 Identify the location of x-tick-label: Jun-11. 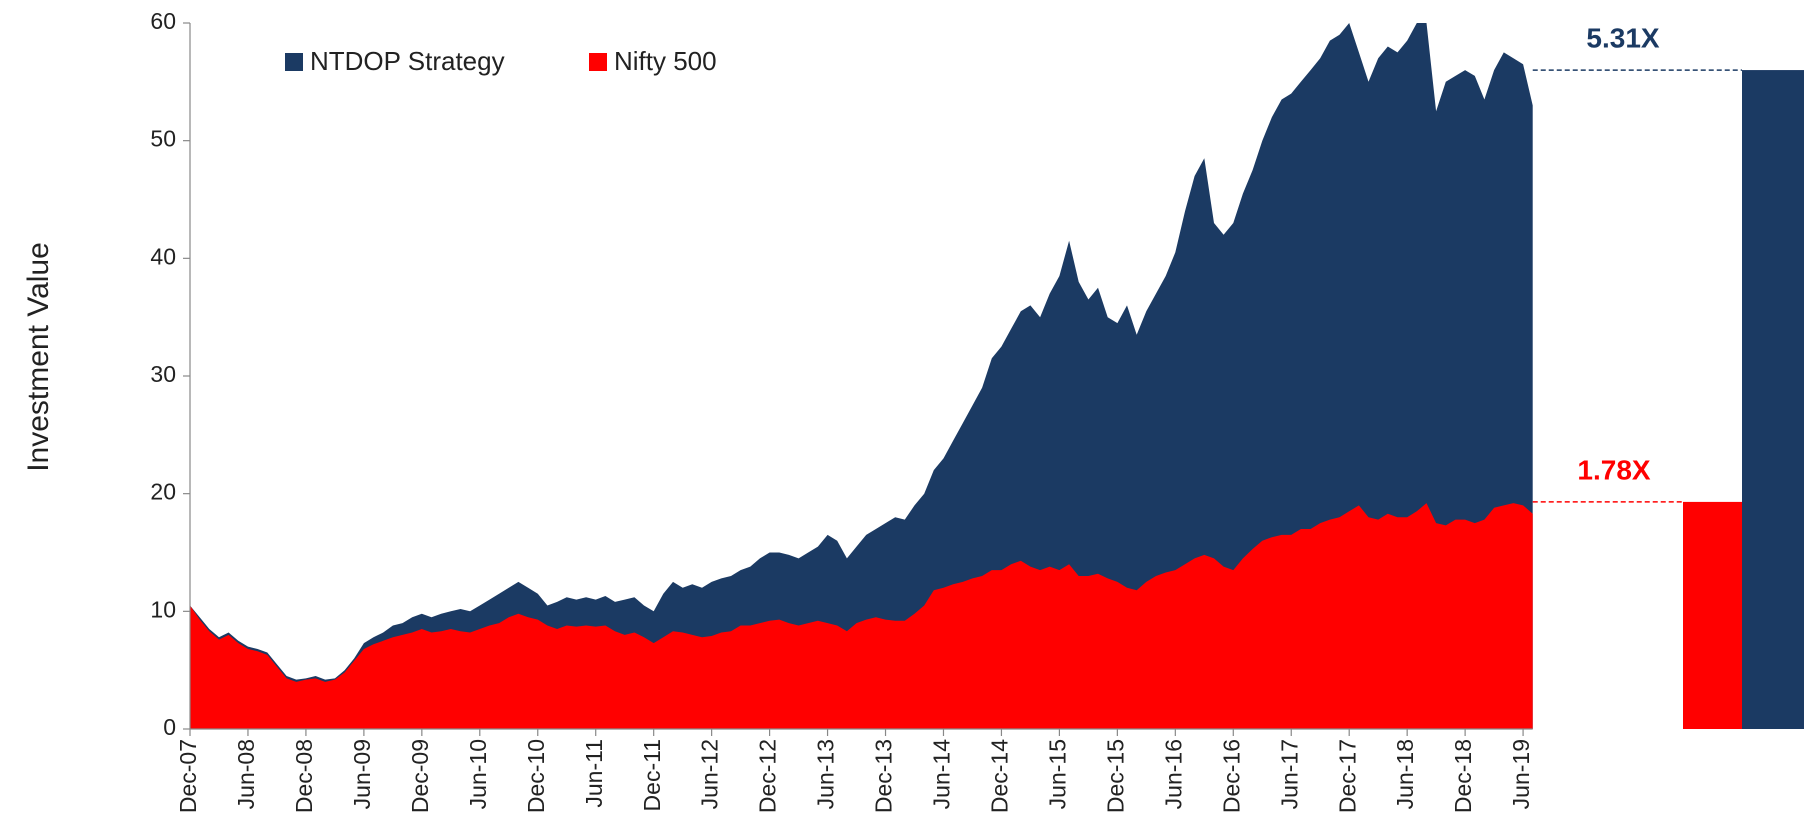
(594, 773).